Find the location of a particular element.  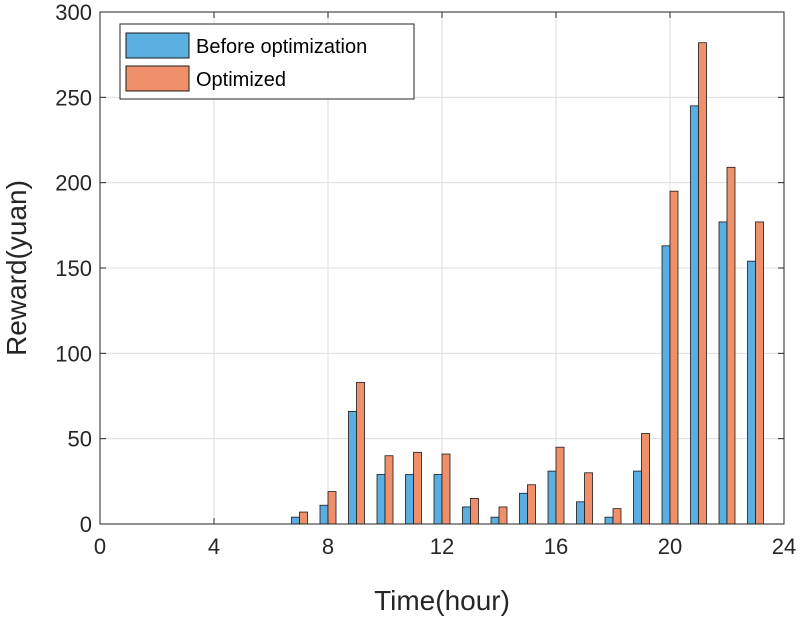

y-tick-label: 100 is located at coordinates (73, 353).